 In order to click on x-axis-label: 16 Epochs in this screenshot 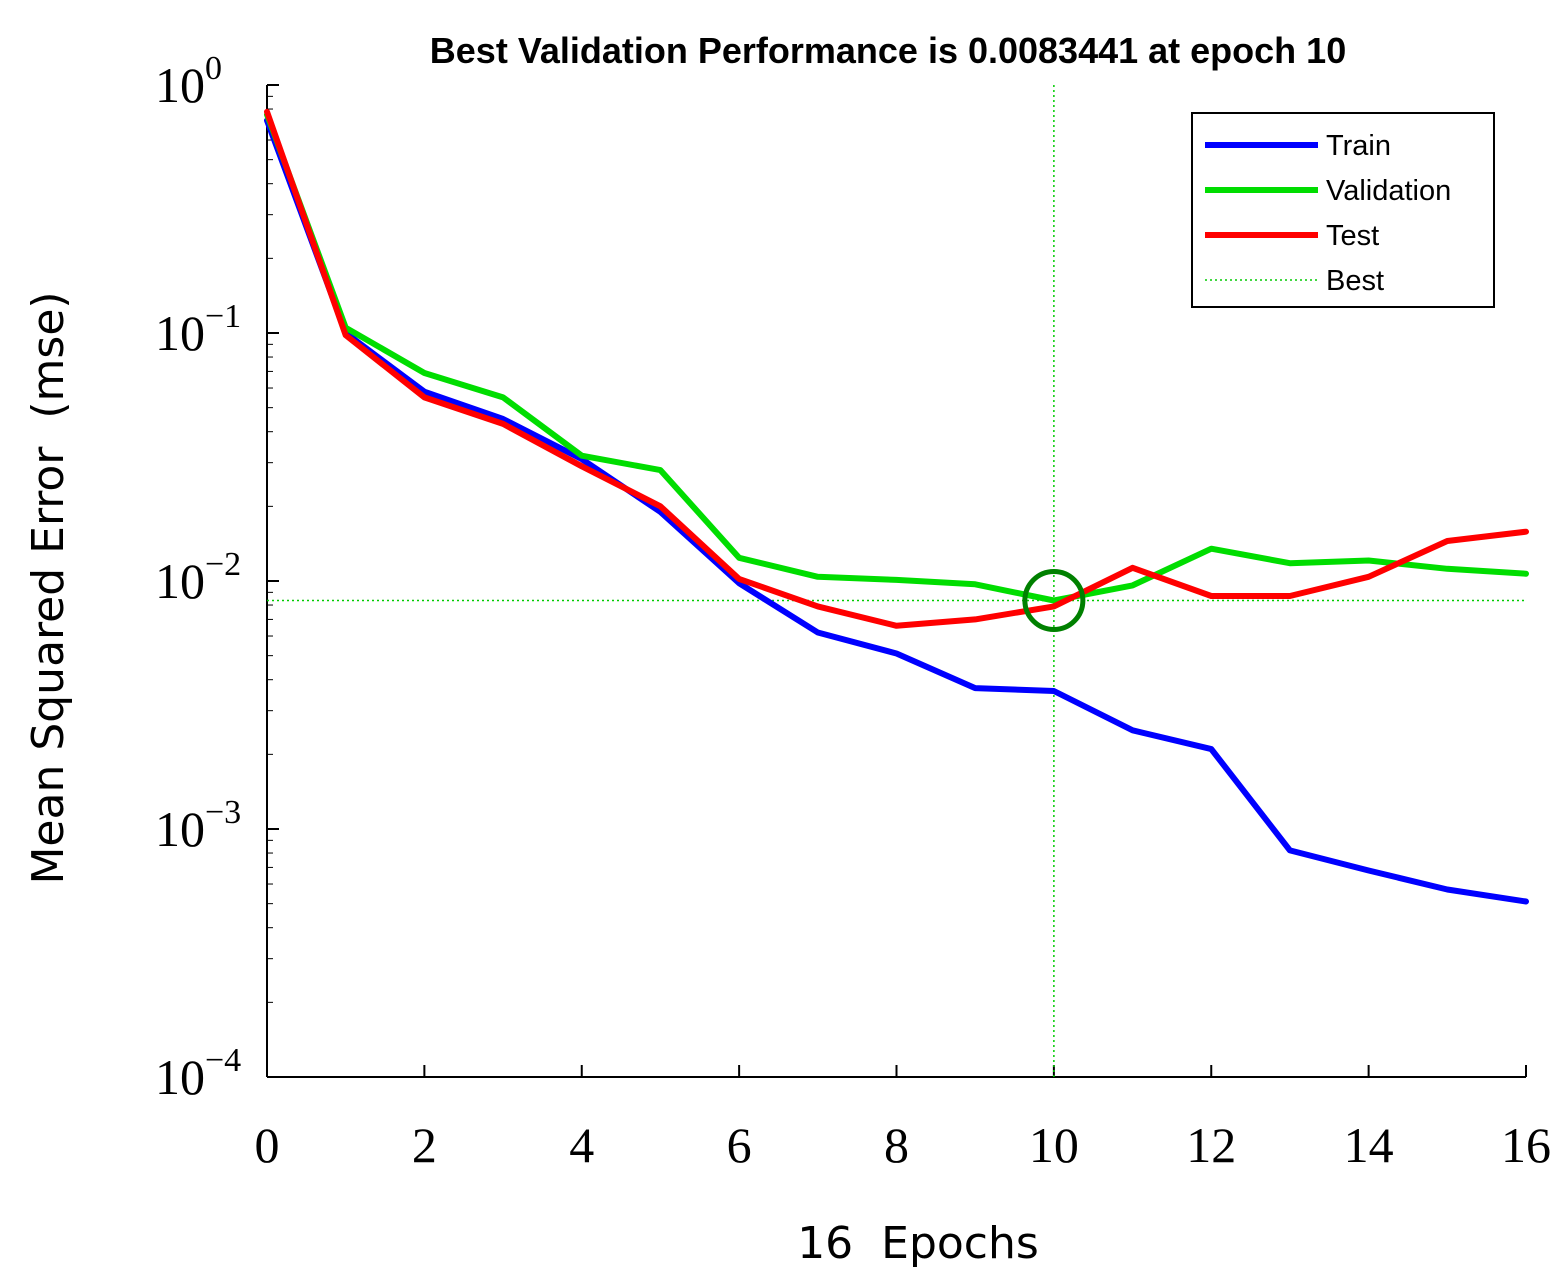, I will do `click(918, 1243)`.